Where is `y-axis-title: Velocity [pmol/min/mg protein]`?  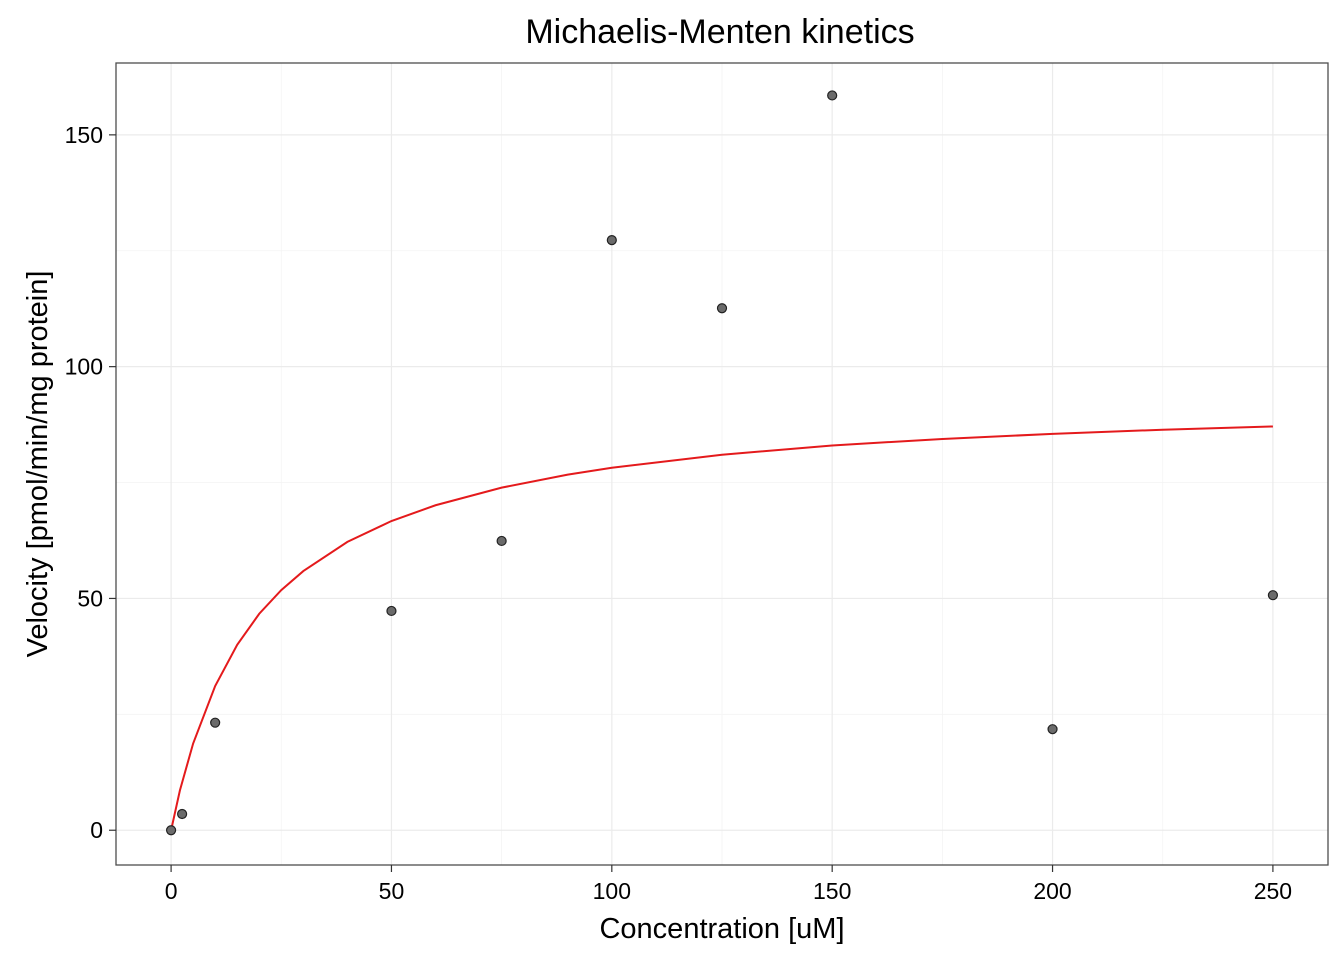
y-axis-title: Velocity [pmol/min/mg protein] is located at coordinates (38, 464).